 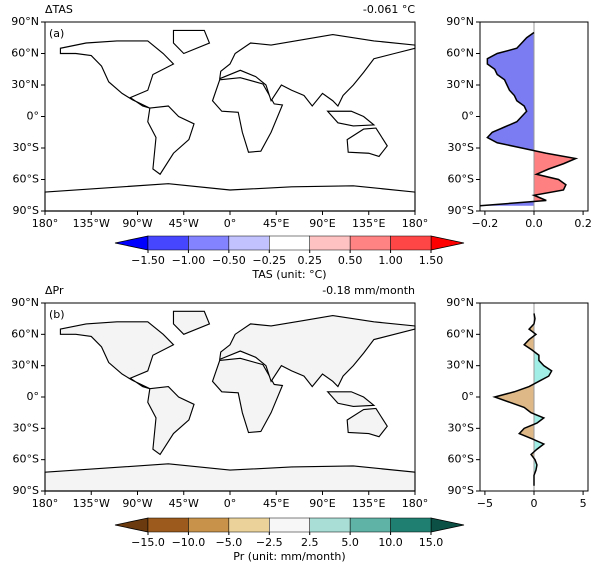 I want to click on colorbar-tick-label: −5.0, so click(x=228, y=542).